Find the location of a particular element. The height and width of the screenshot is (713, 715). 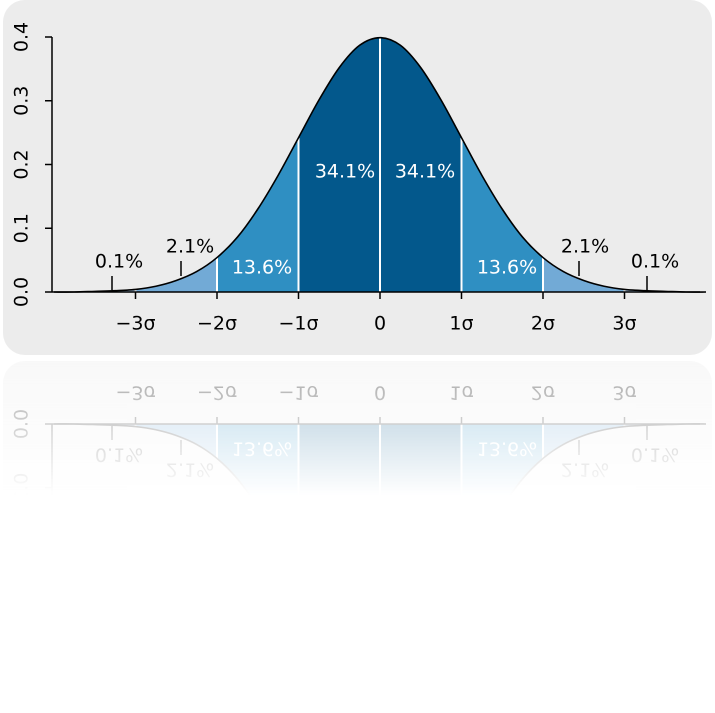

x-tick-label: −3σ is located at coordinates (135, 324).